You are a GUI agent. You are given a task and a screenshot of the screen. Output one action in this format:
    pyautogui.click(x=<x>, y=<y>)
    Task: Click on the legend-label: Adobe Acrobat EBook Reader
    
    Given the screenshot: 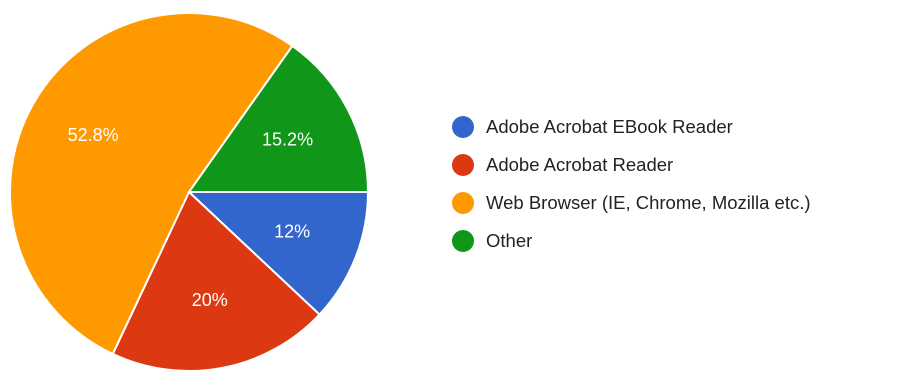 What is the action you would take?
    pyautogui.click(x=609, y=126)
    